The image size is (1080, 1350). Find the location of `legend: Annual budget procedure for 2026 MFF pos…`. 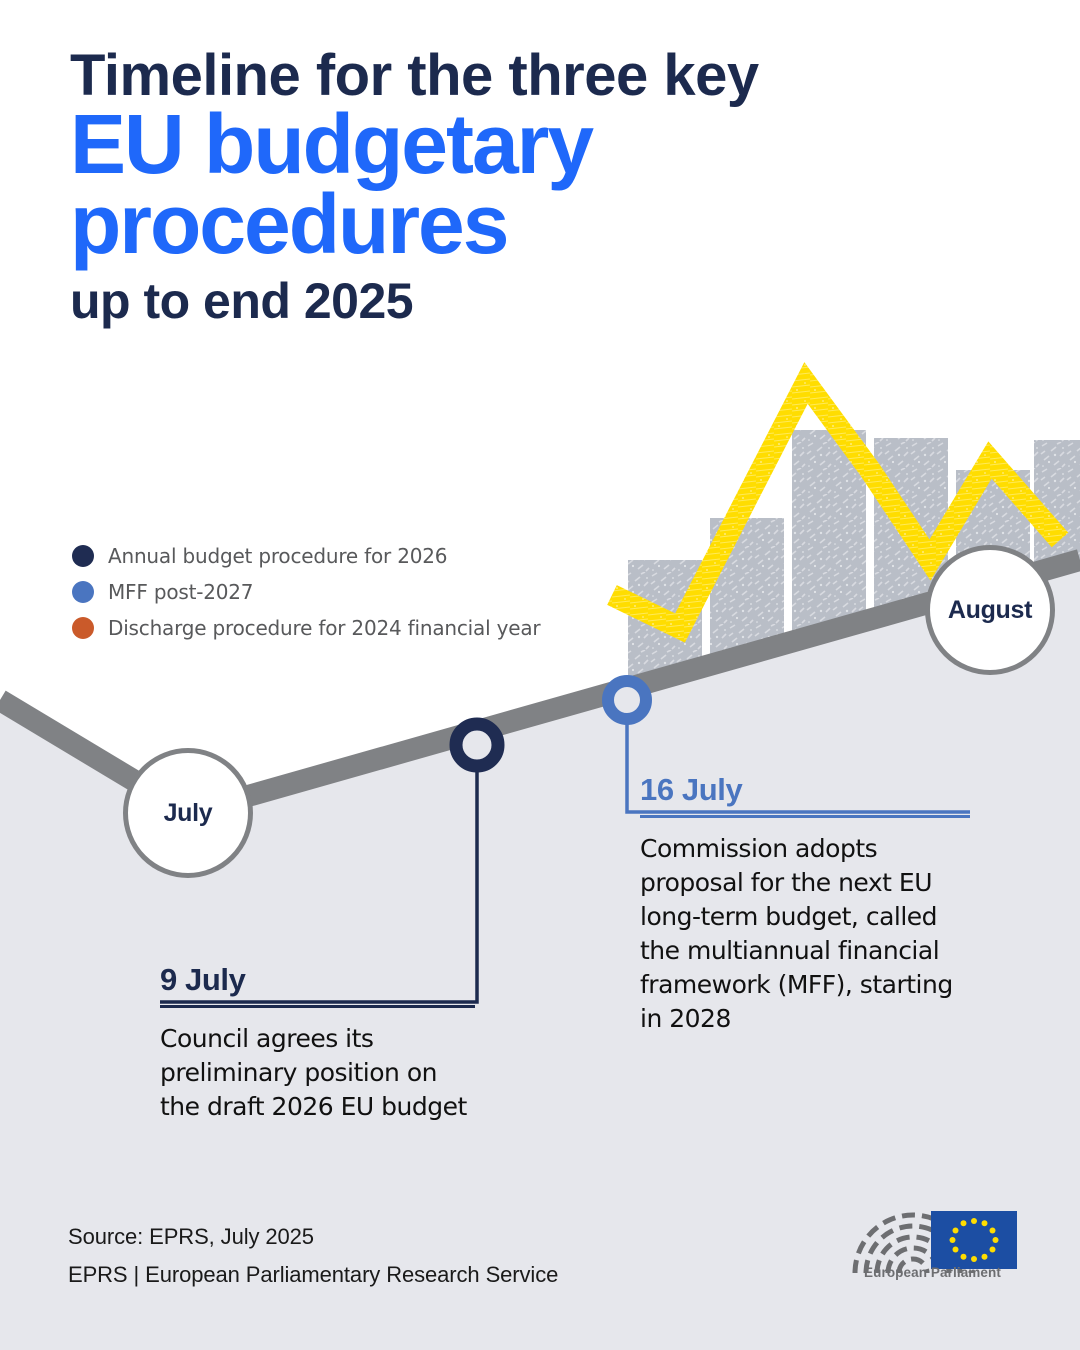

legend: Annual budget procedure for 2026 MFF pos… is located at coordinates (332, 594).